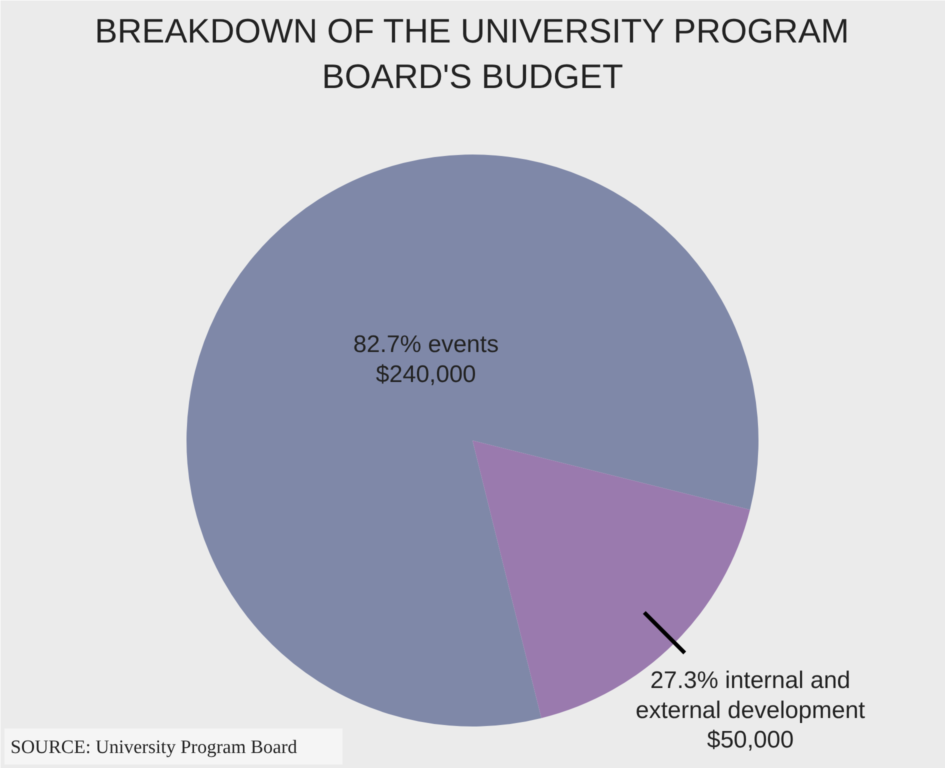 The width and height of the screenshot is (945, 768). Describe the element at coordinates (751, 710) in the screenshot. I see `slice-label: 27.3% internal and external development $50,000` at that location.